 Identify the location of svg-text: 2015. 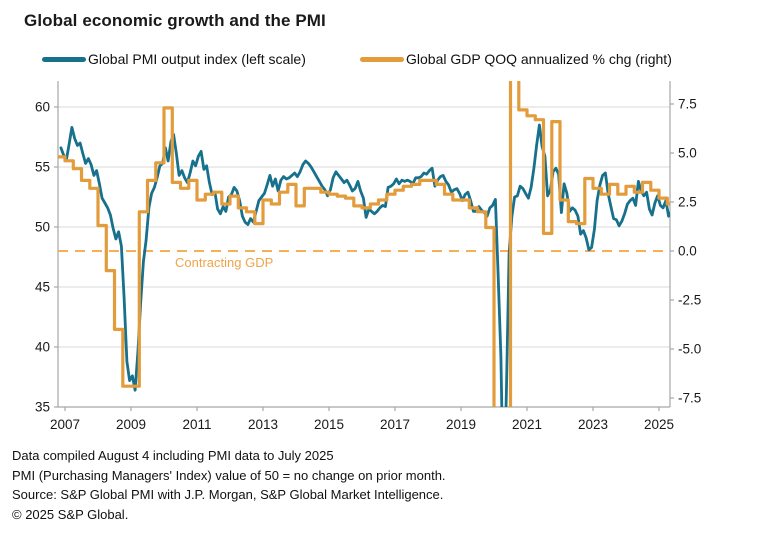
(329, 424).